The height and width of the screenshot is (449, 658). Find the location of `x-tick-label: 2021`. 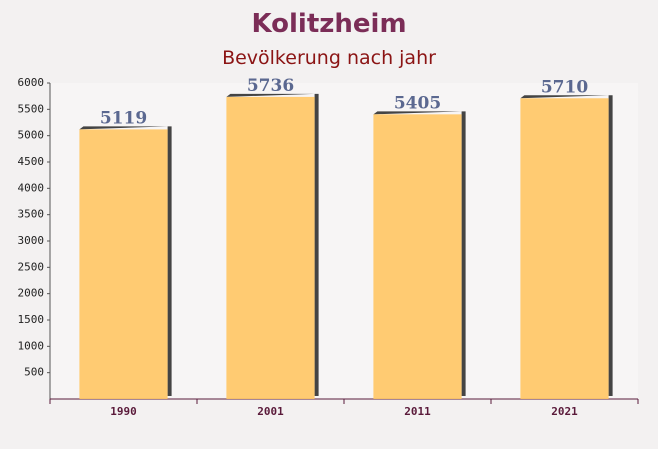

x-tick-label: 2021 is located at coordinates (564, 411).